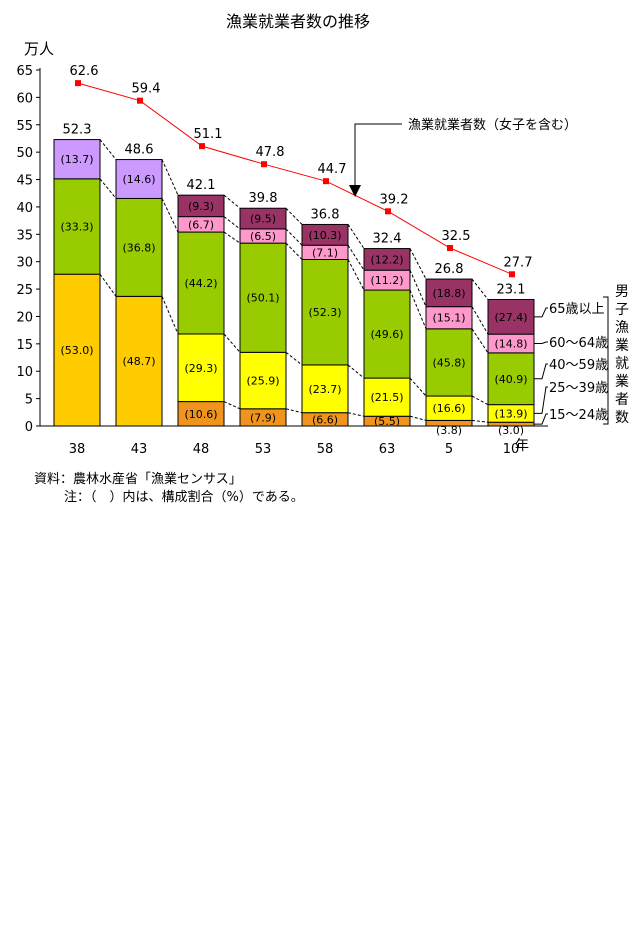 This screenshot has width=641, height=932. I want to click on legend-label: 25～39歳, so click(578, 388).